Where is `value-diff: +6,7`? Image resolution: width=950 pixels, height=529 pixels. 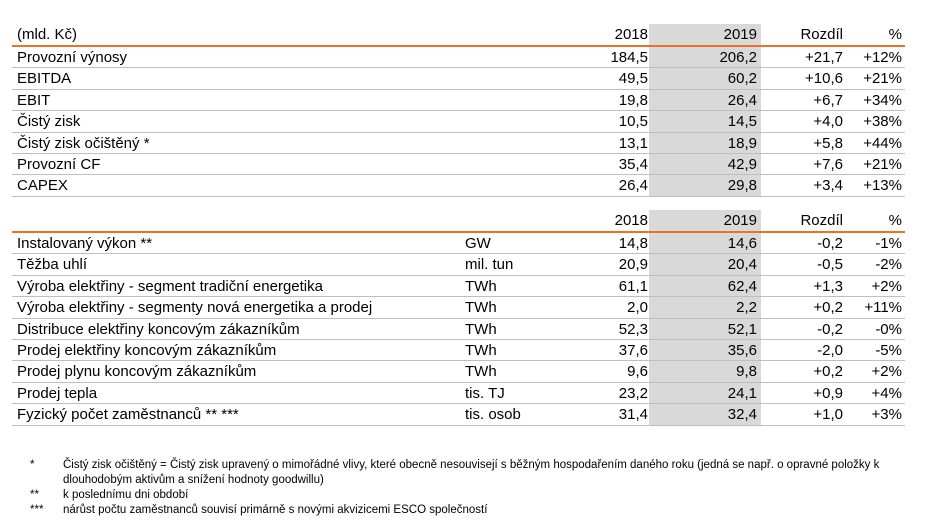
value-diff: +6,7 is located at coordinates (828, 100).